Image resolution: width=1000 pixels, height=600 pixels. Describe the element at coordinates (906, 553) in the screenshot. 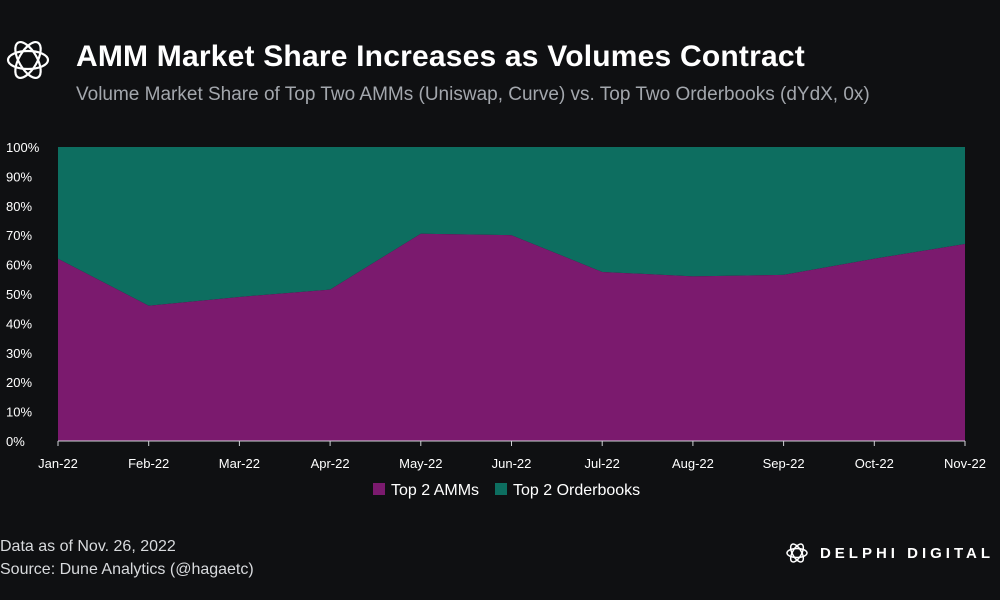

I see `brand-name: DELPHI DIGITAL` at that location.